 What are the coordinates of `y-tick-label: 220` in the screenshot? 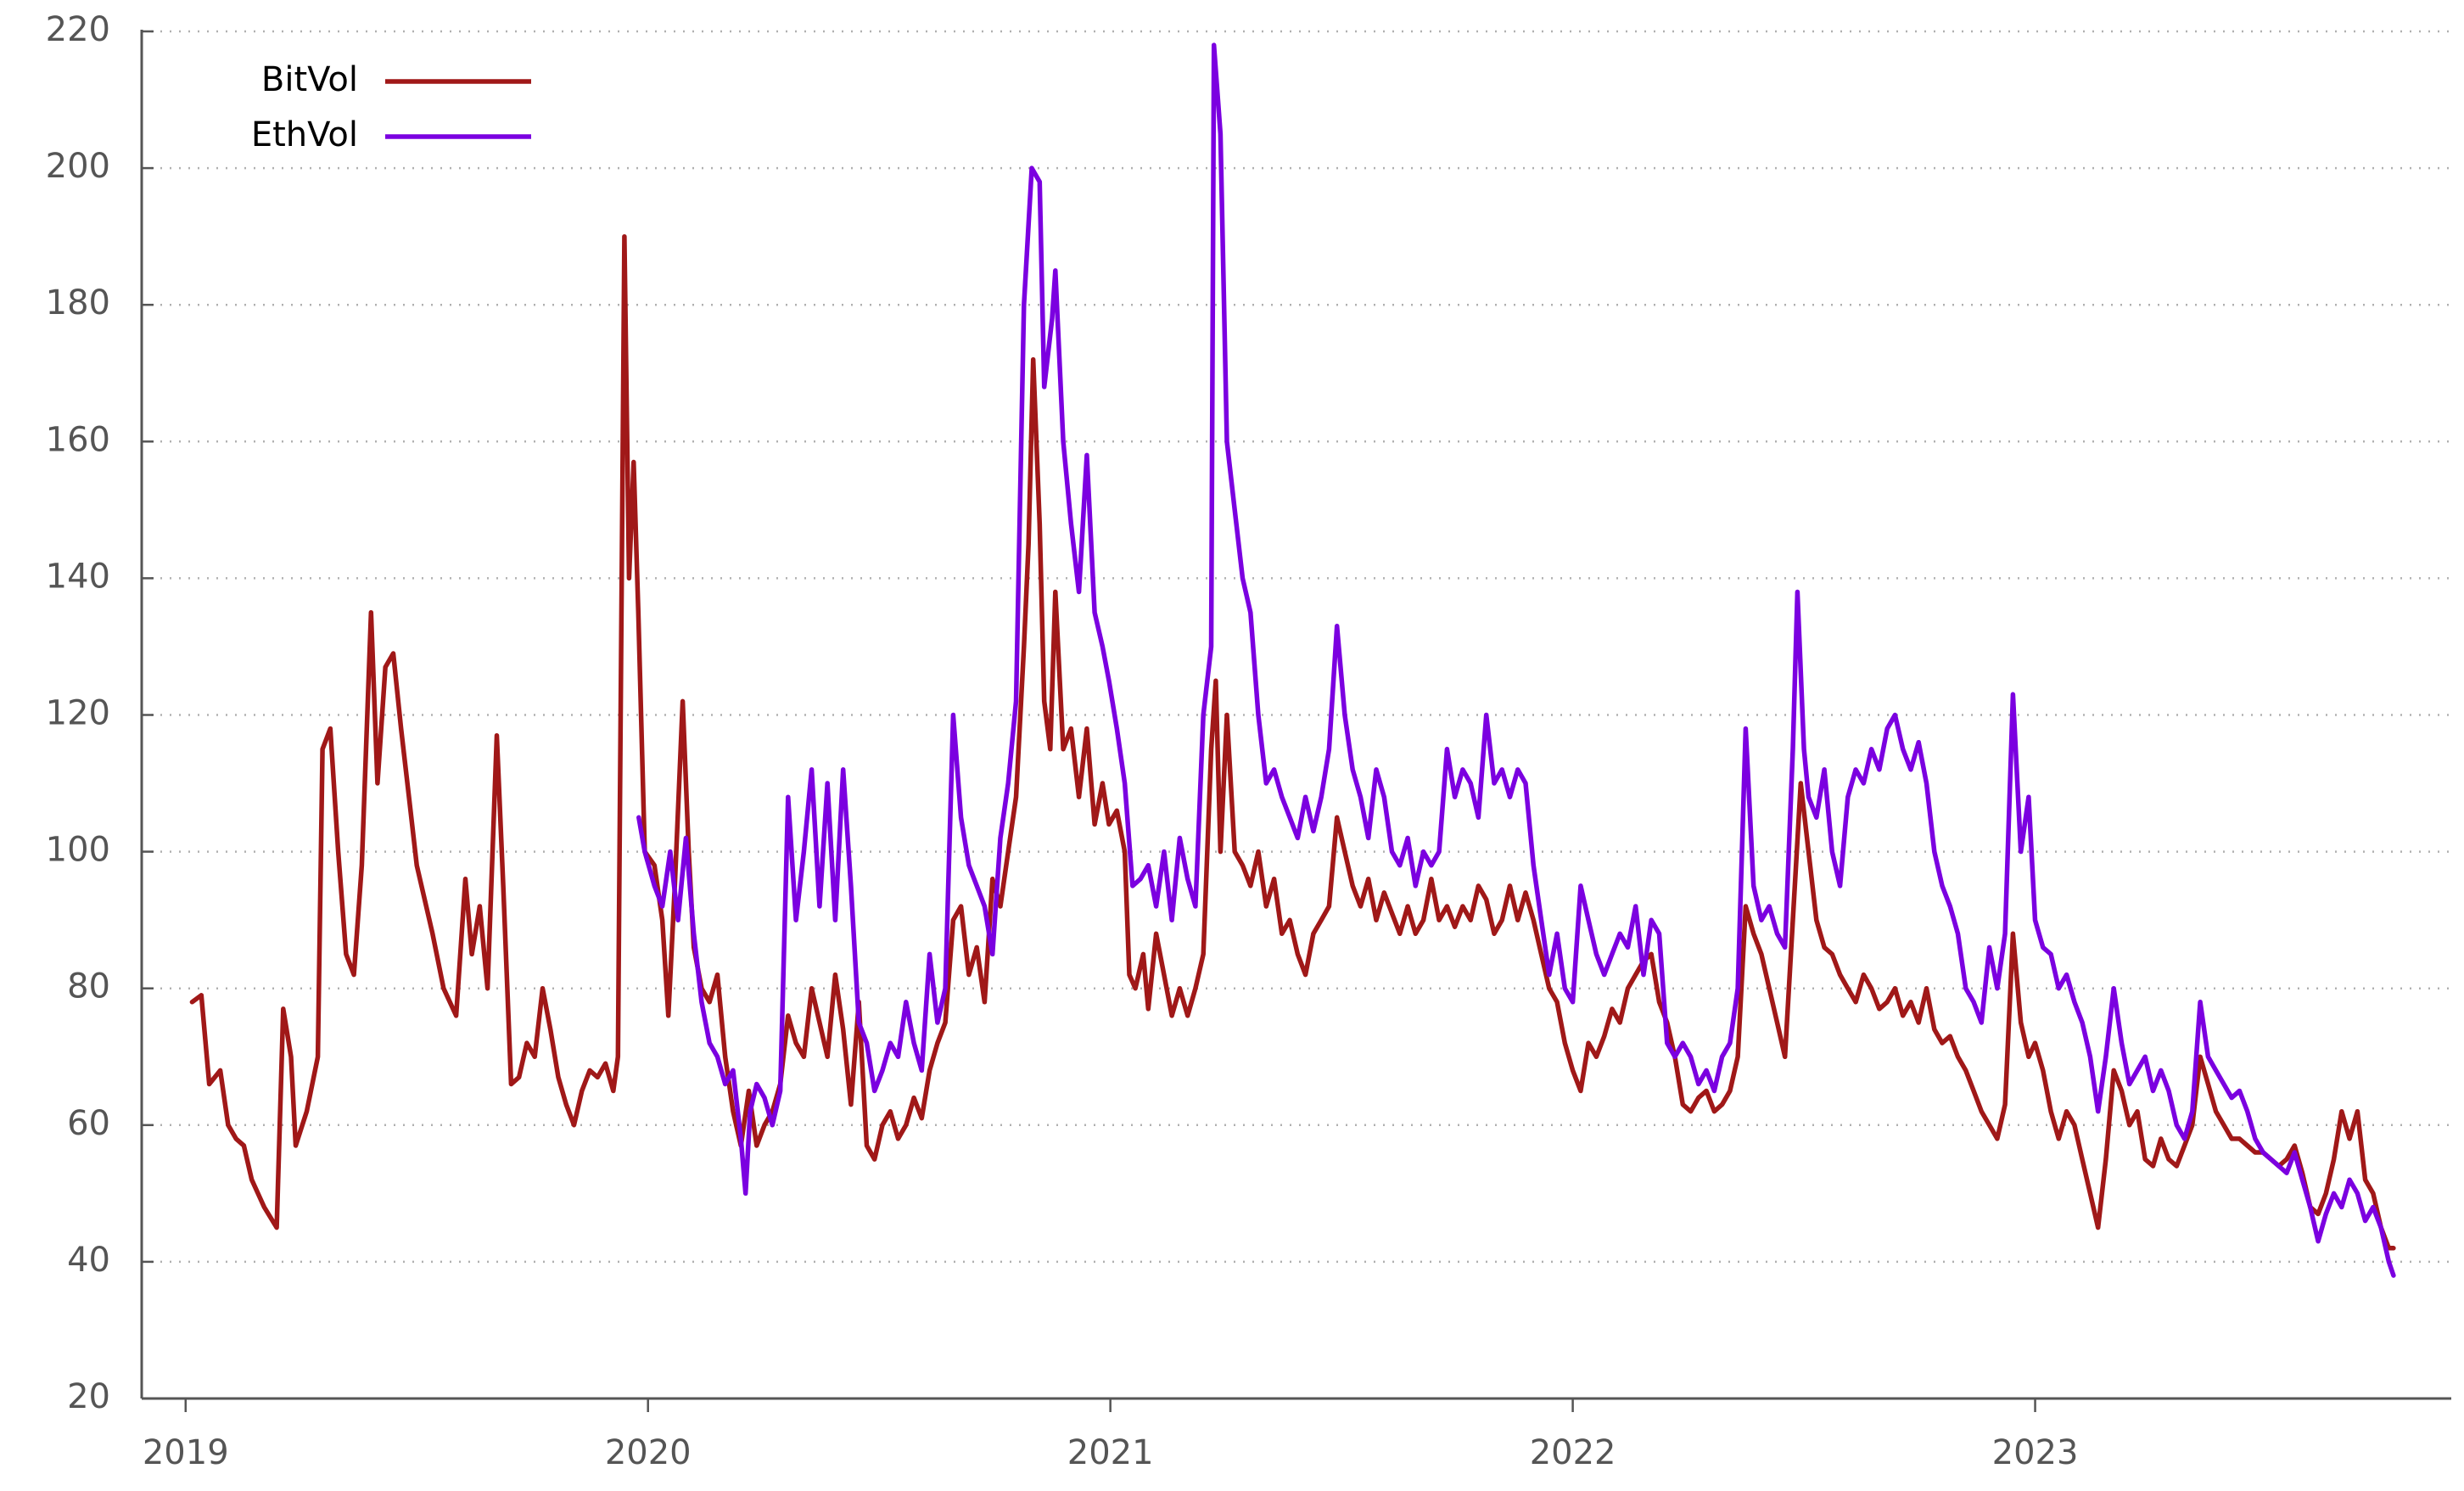 It's located at (78, 29).